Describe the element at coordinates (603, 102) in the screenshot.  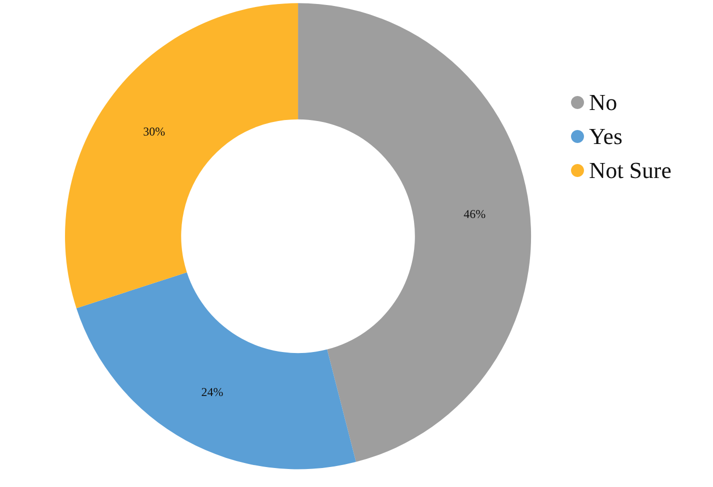
I see `legend-label: No` at that location.